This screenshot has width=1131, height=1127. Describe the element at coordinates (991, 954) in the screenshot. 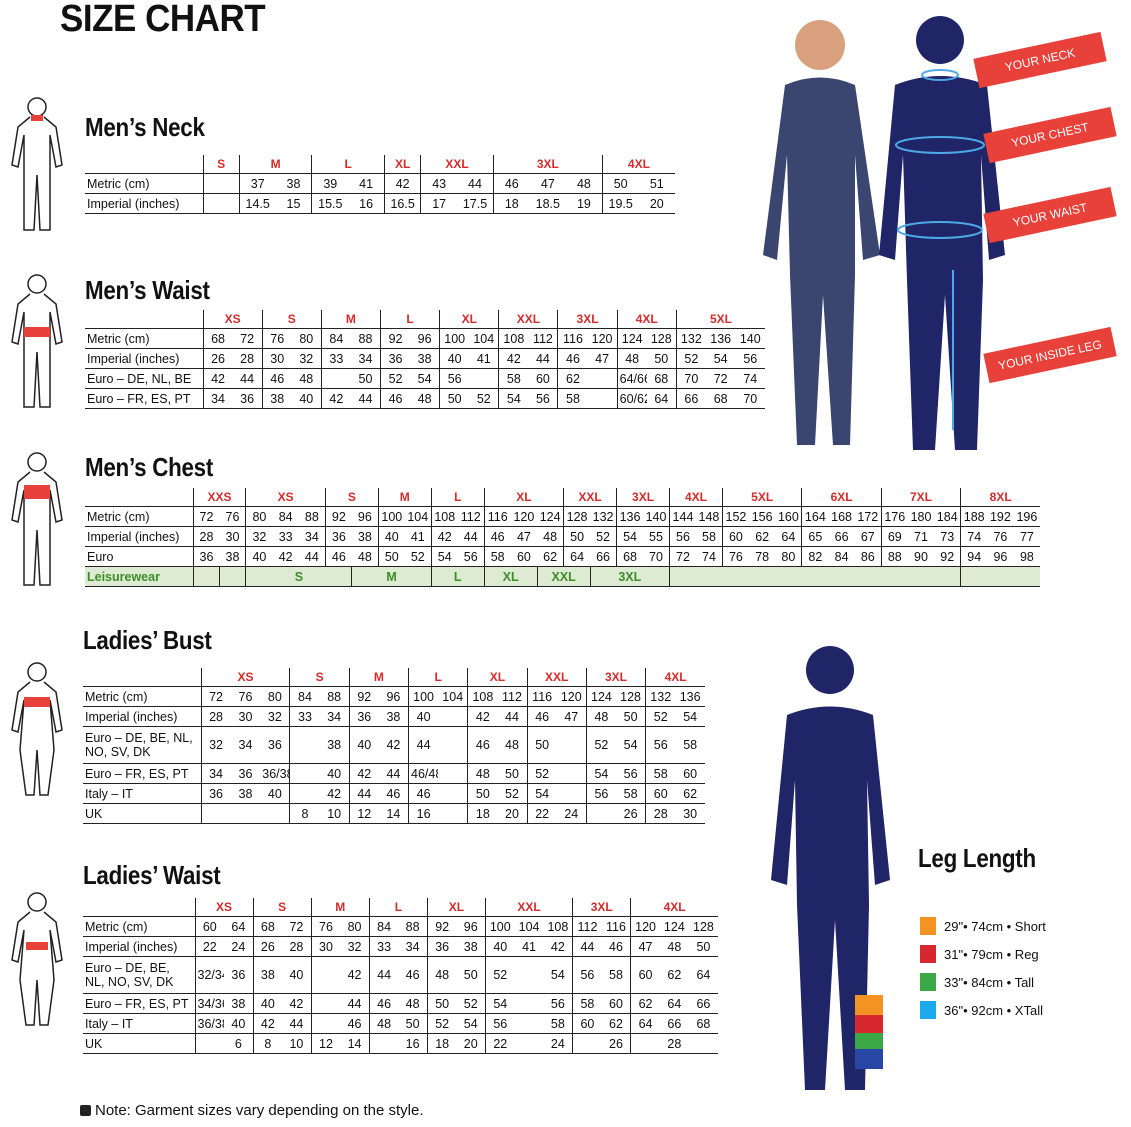

I see `legend-label: 31"• 79cm • Reg` at that location.